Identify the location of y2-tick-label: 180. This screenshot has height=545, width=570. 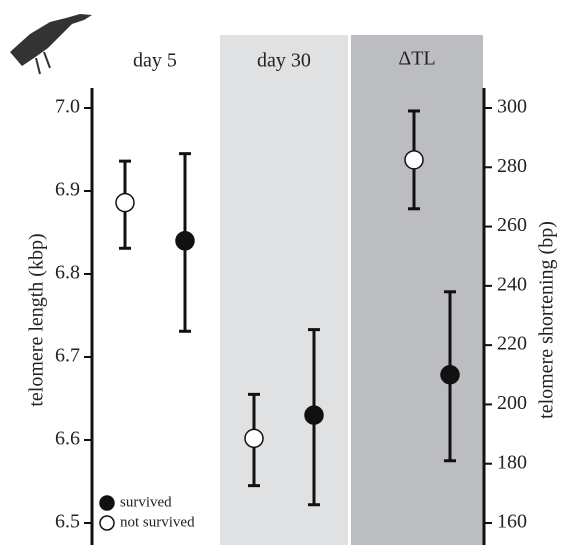
(512, 462).